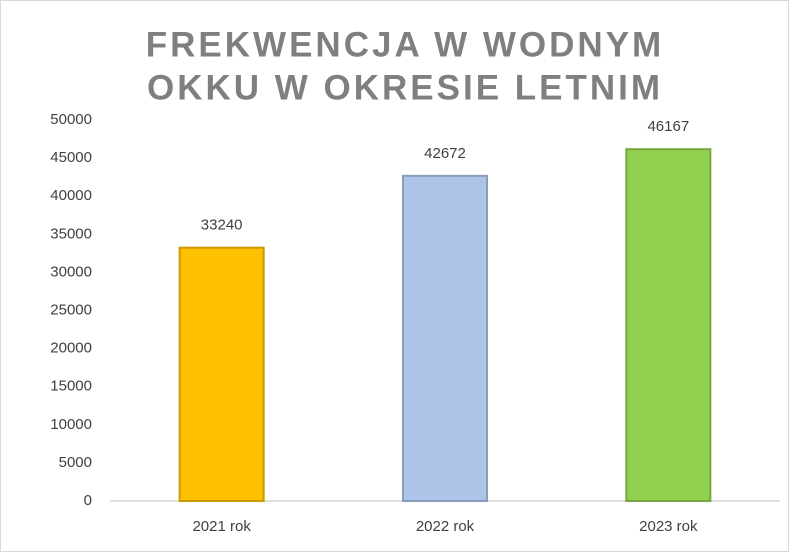 Image resolution: width=790 pixels, height=553 pixels. What do you see at coordinates (71, 348) in the screenshot?
I see `y-tick-label: 20000` at bounding box center [71, 348].